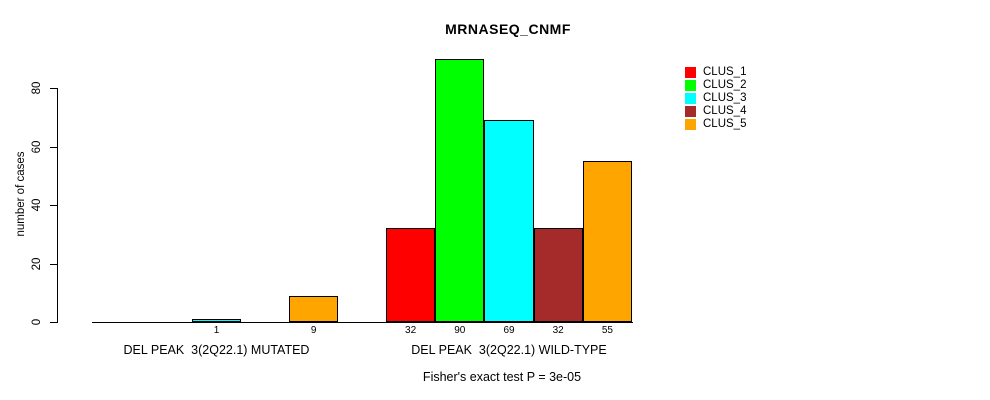  I want to click on y-axis-label: number of cases, so click(21, 194).